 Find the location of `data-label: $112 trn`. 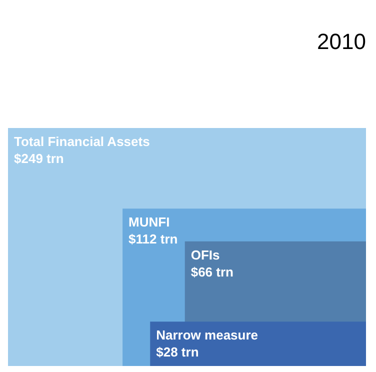

data-label: $112 trn is located at coordinates (153, 239).